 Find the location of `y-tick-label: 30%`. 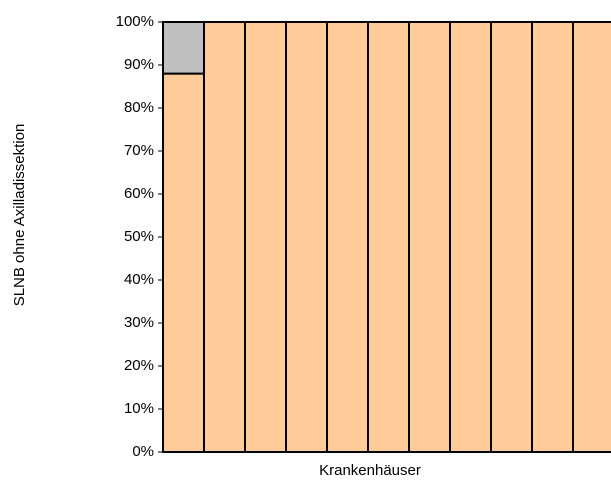

y-tick-label: 30% is located at coordinates (139, 322).